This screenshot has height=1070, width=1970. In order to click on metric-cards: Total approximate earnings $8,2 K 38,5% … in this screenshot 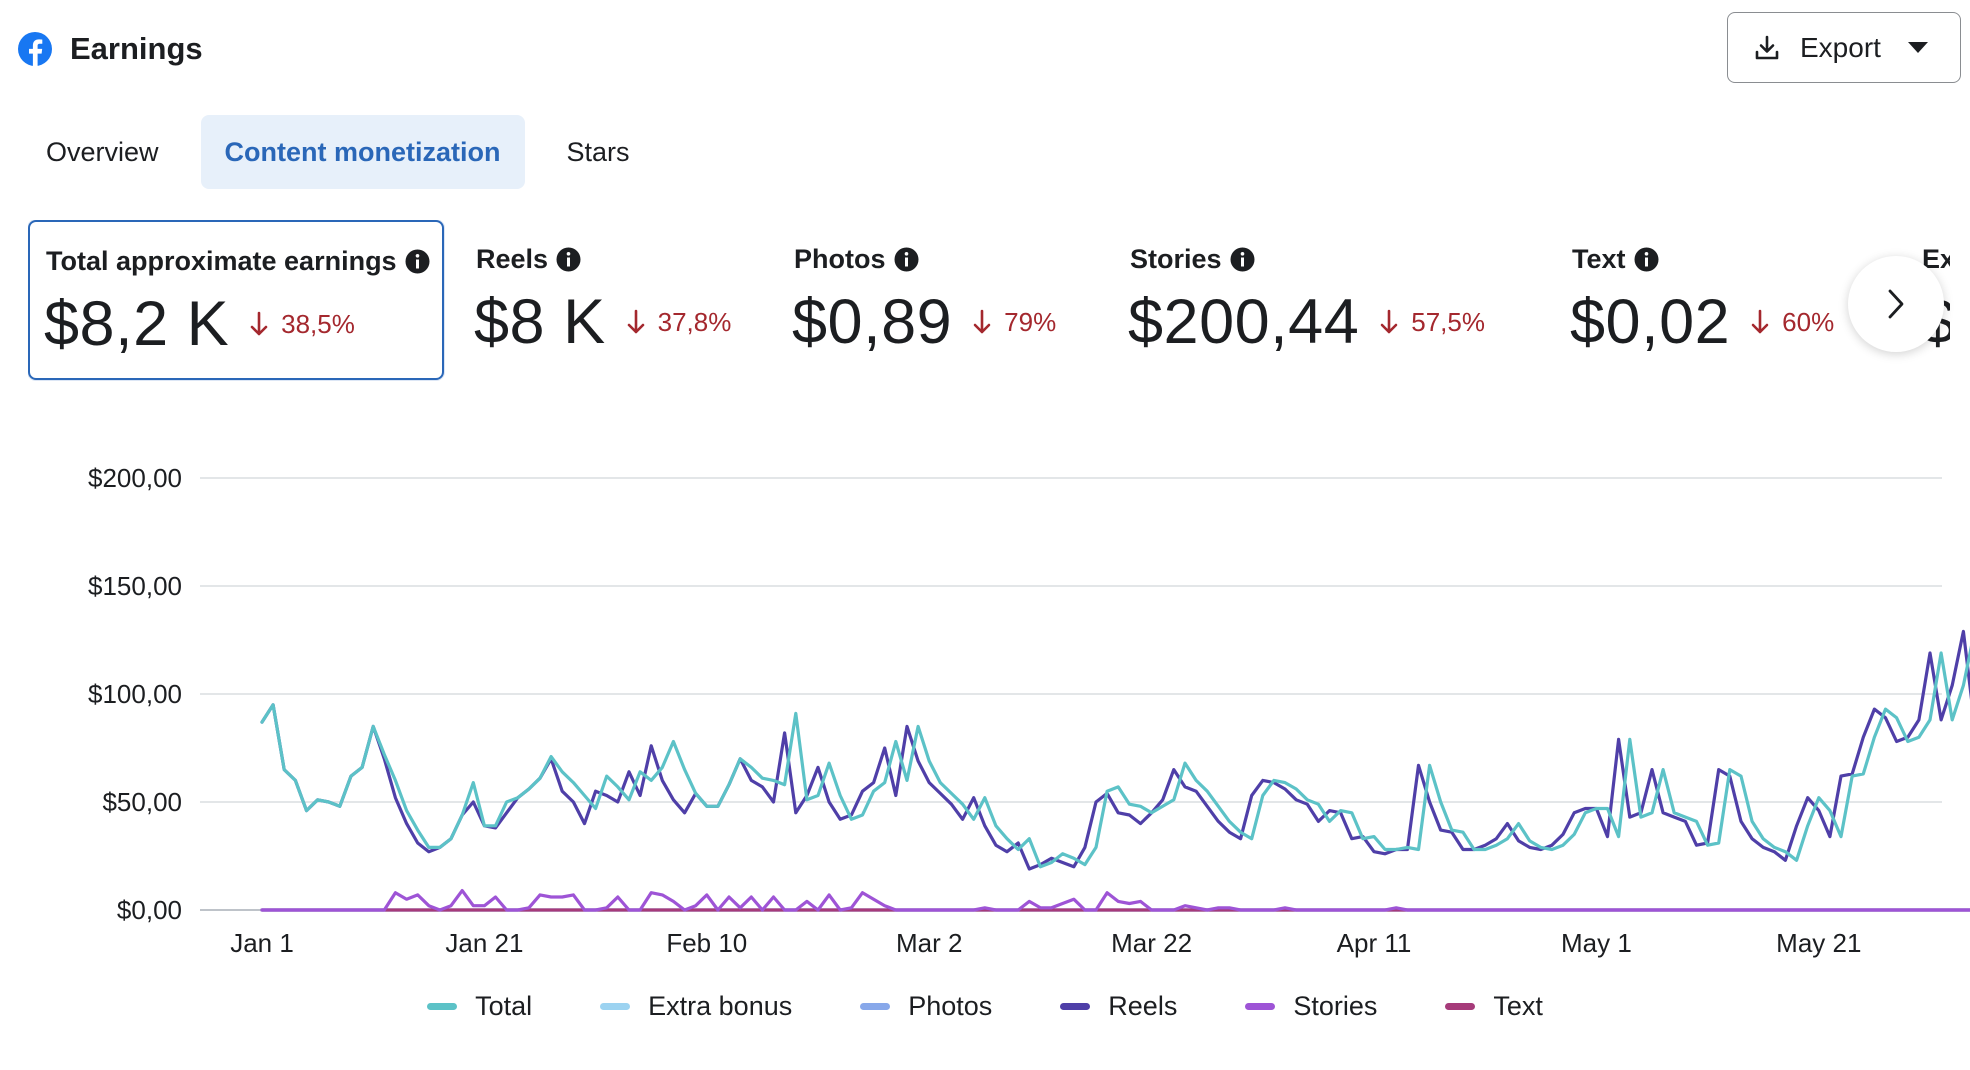, I will do `click(989, 301)`.